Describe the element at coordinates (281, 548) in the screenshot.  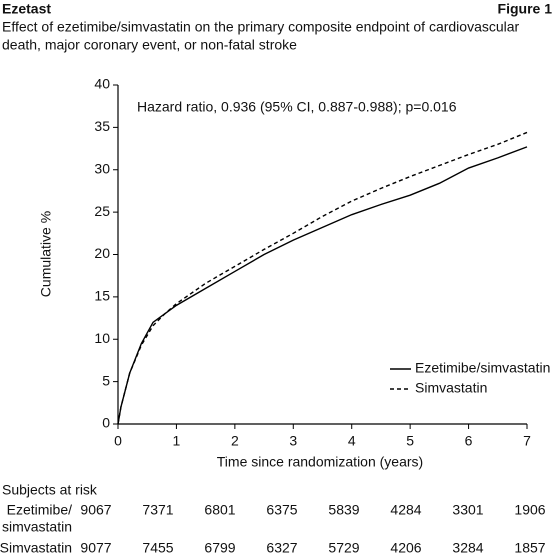
I see `at-risk-value: 6327` at that location.